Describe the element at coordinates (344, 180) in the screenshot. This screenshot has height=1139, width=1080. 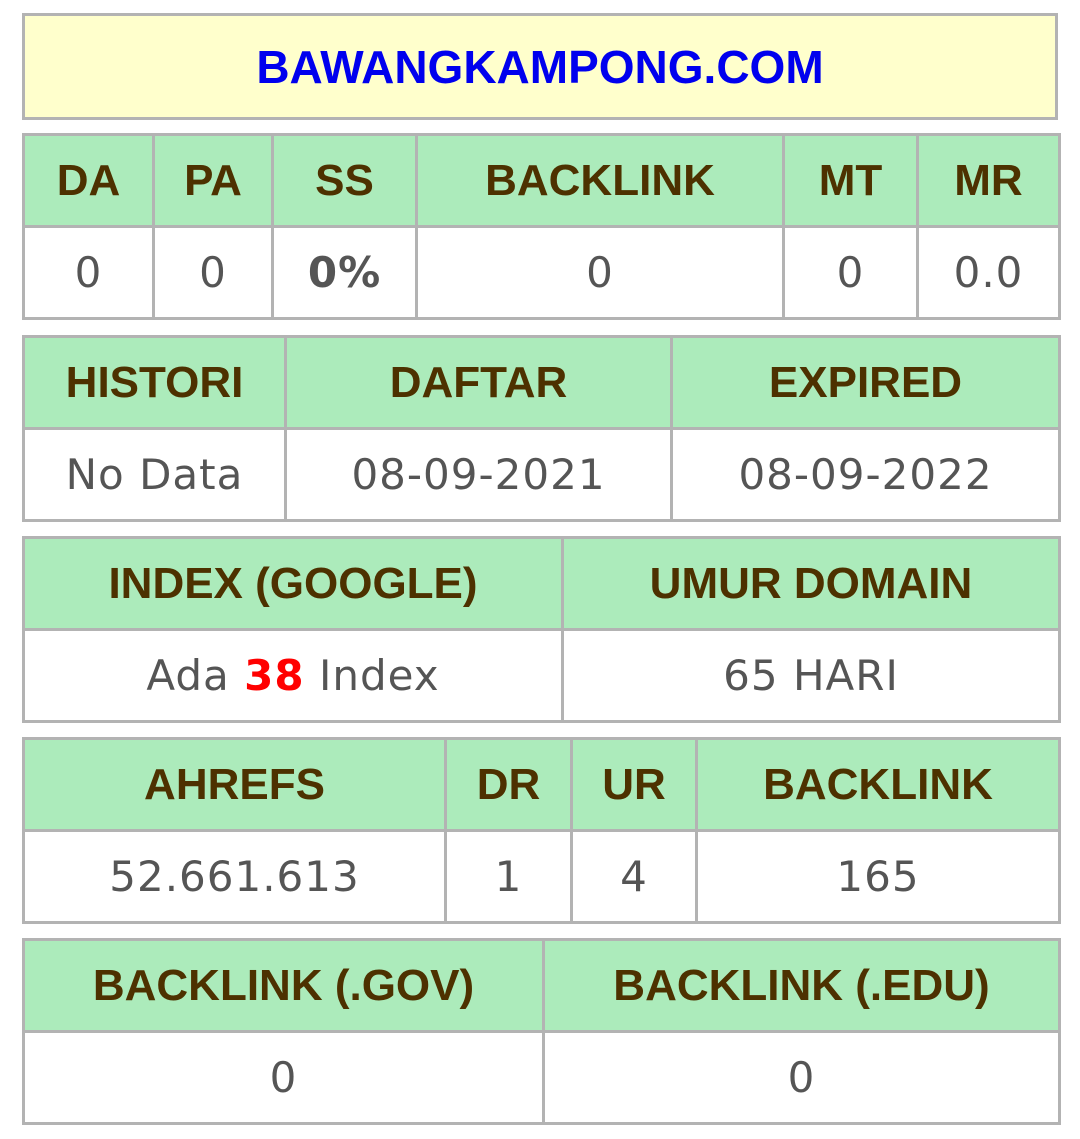
I see `header-ss: SS` at that location.